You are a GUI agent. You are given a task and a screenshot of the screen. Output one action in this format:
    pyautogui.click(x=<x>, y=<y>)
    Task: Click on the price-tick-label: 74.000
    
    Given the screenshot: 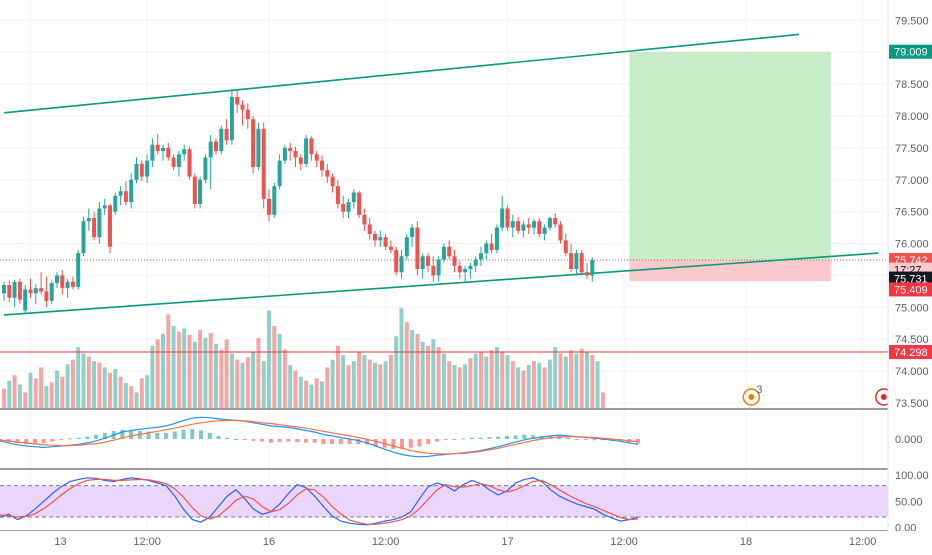 What is the action you would take?
    pyautogui.click(x=912, y=372)
    